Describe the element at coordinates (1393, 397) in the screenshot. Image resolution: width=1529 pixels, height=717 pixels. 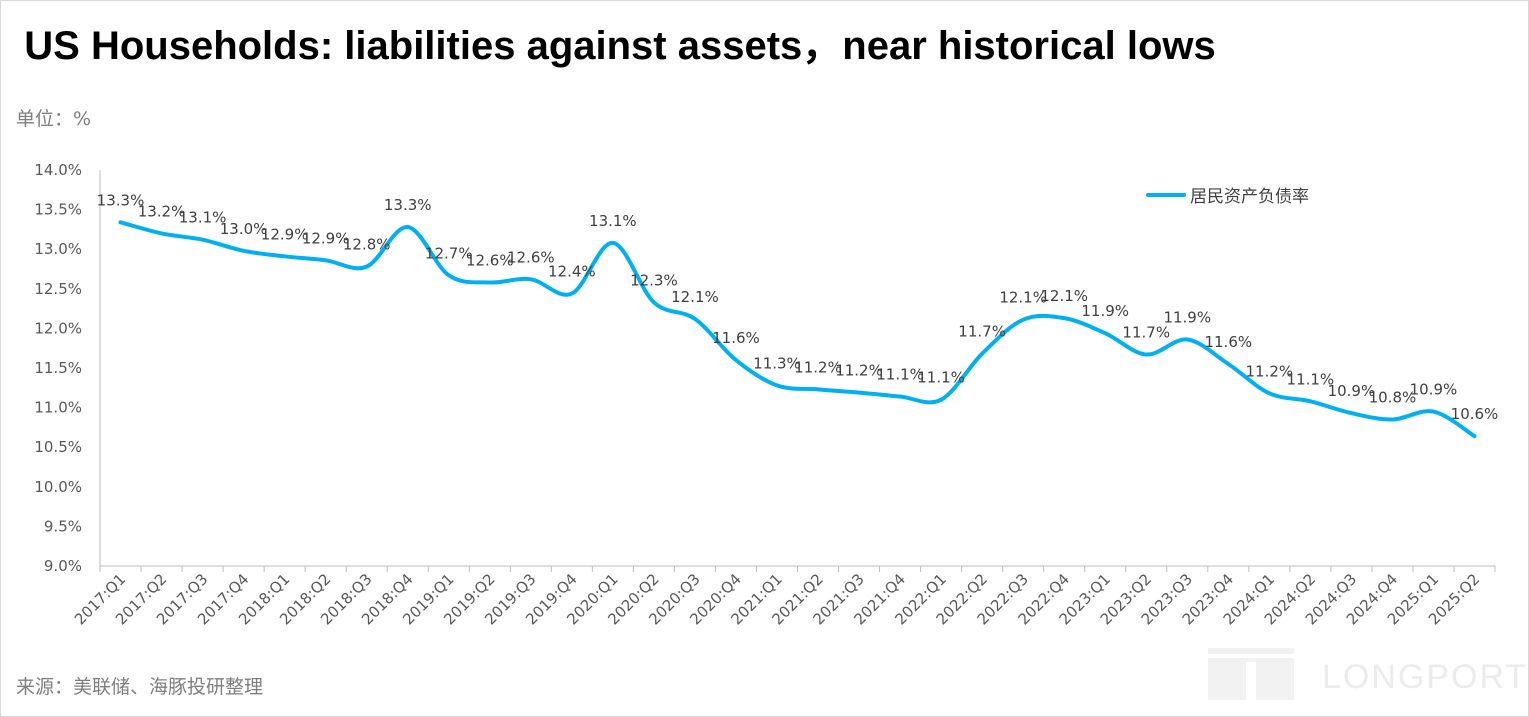
I see `data-label: 10.8%` at that location.